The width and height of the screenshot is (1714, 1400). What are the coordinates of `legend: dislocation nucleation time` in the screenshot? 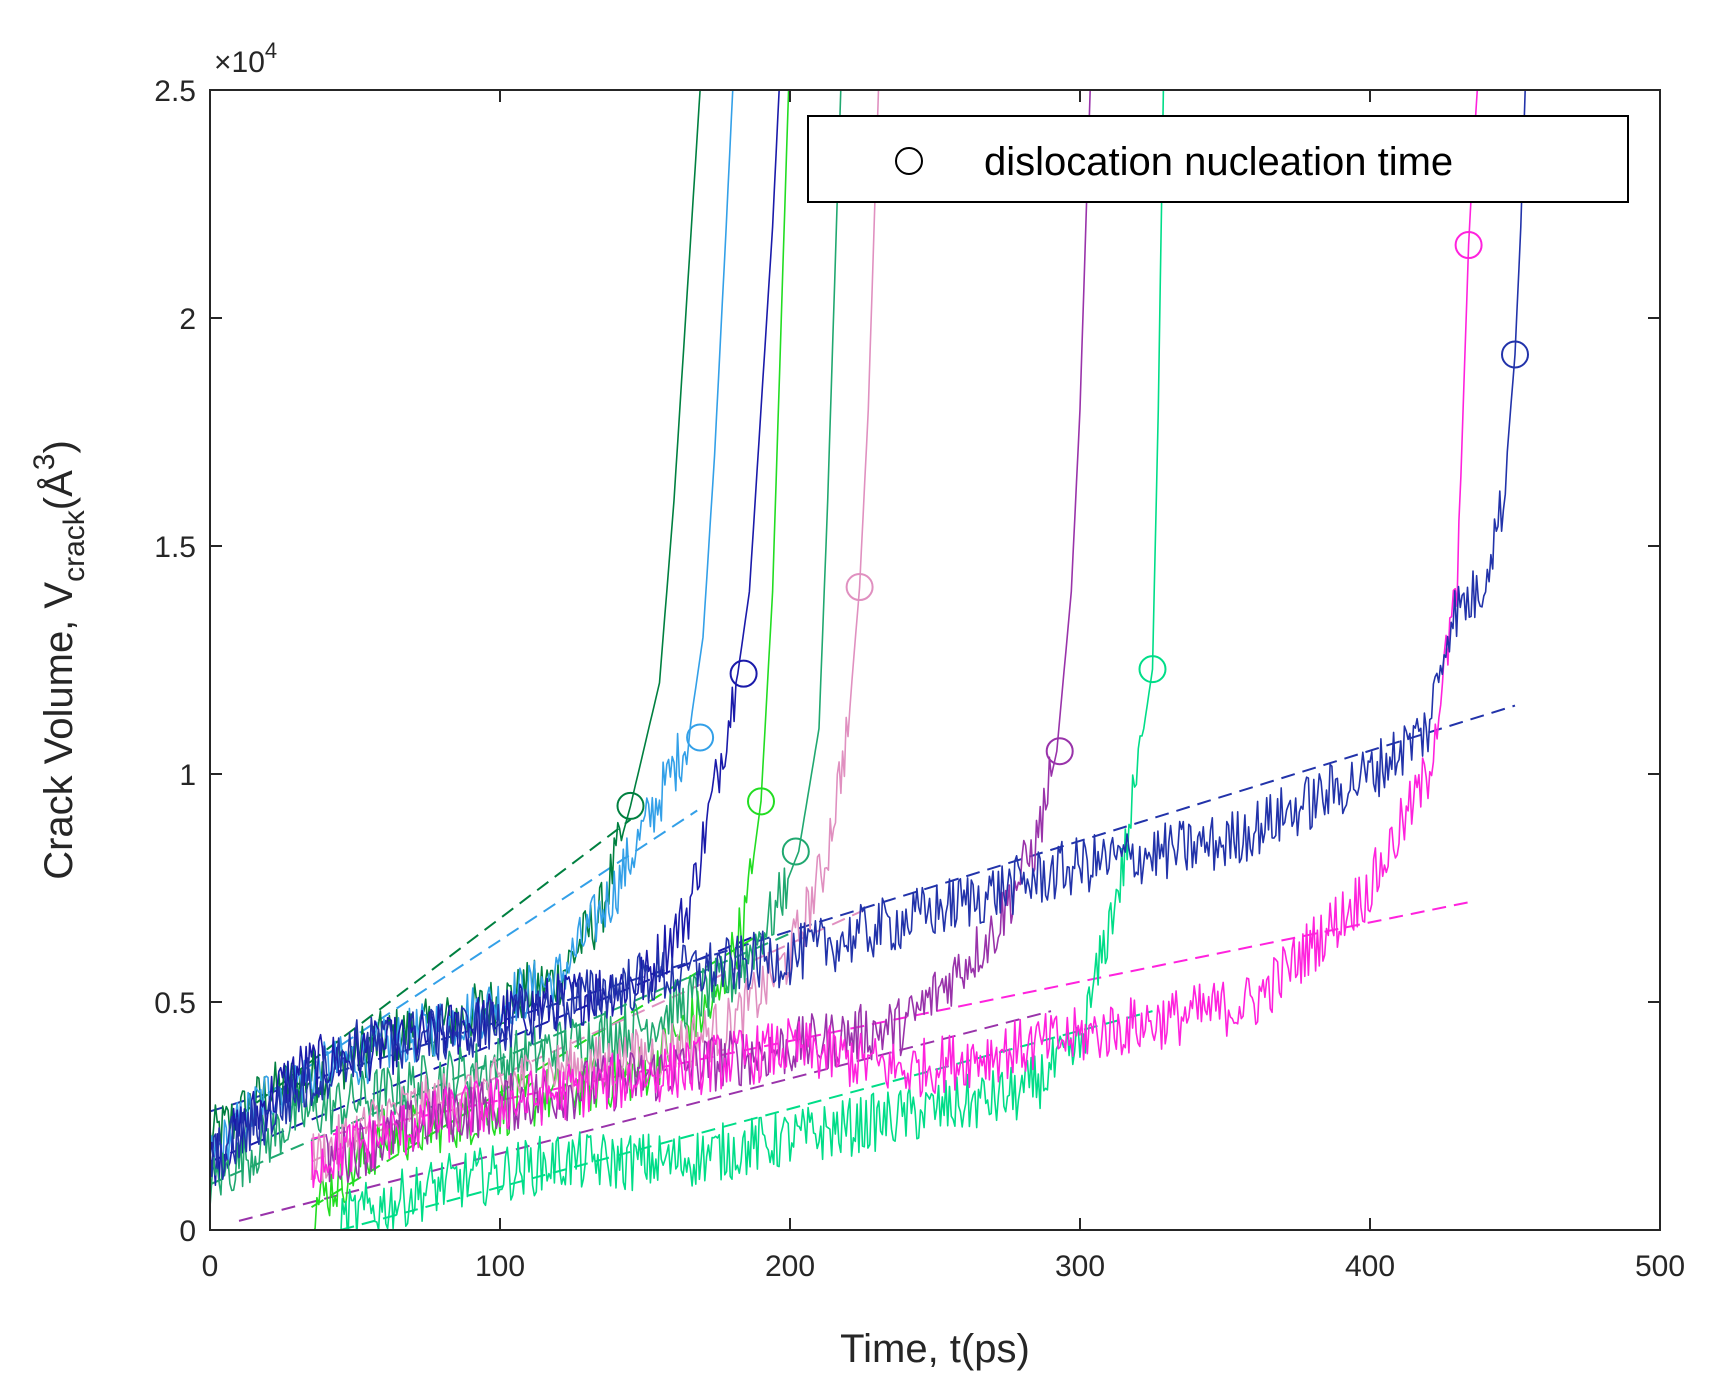 It's located at (1218, 159).